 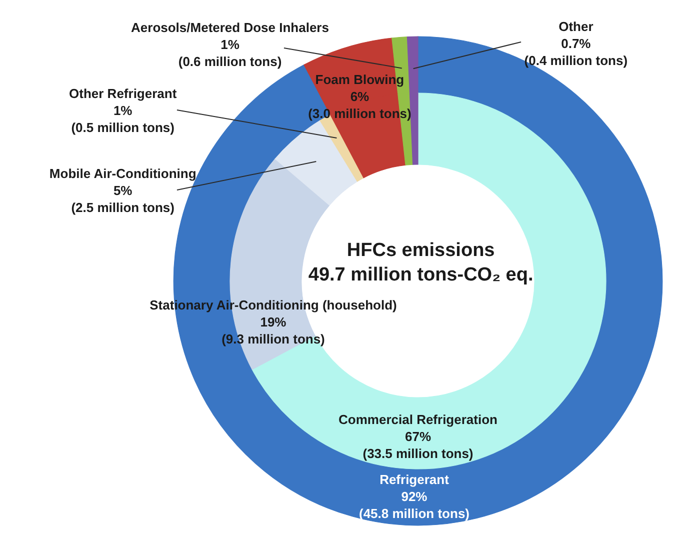 What do you see at coordinates (421, 275) in the screenshot?
I see `text: 49.7 million tons-CO₂ eq.` at bounding box center [421, 275].